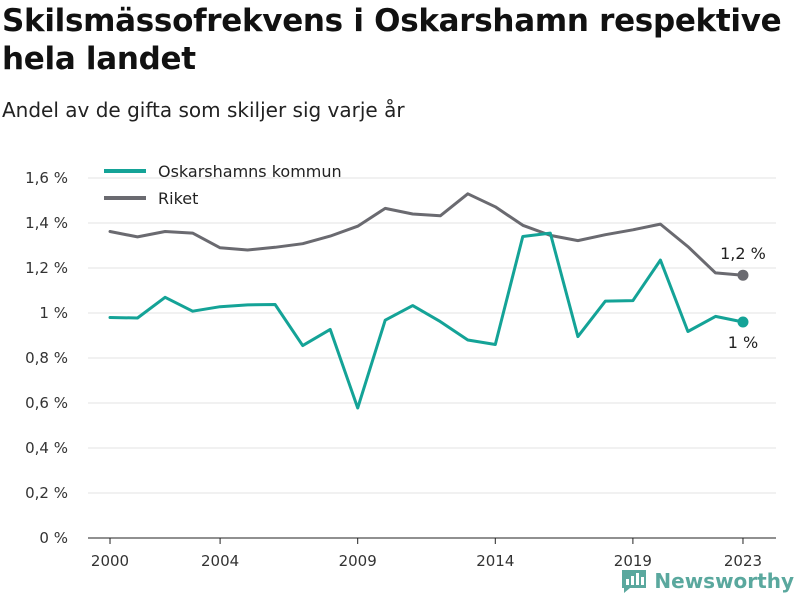  I want to click on legend-label: Oskarshamns kommun, so click(250, 171).